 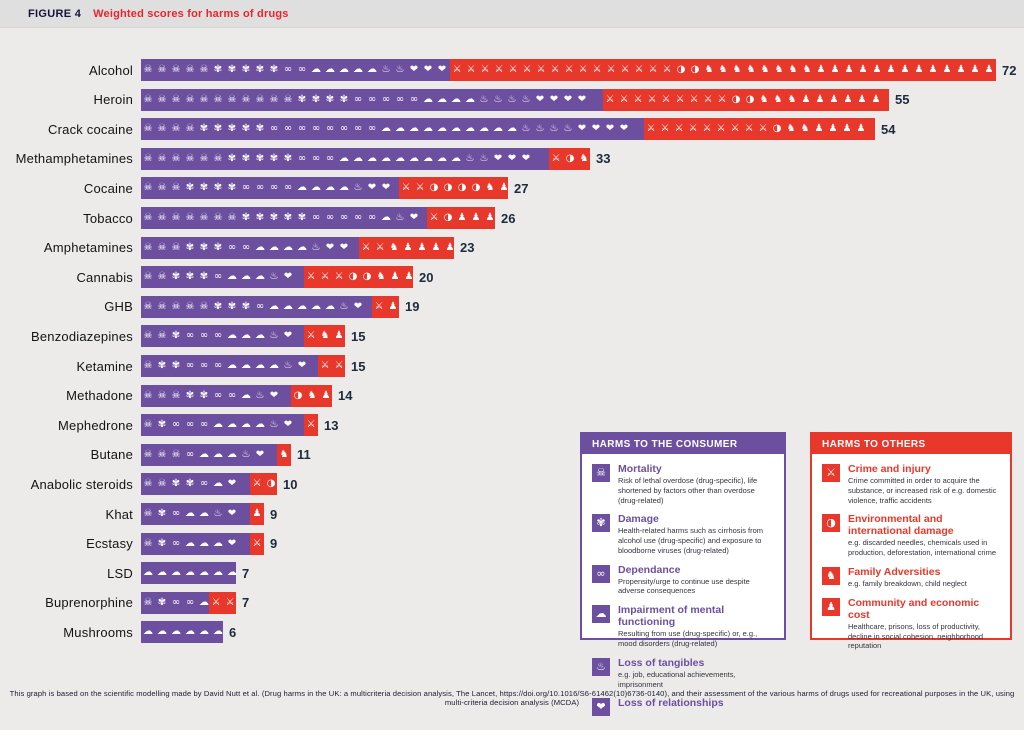 I want to click on consumer-bar-segment: ☠ ☠ ☠ ☠ ☠ ☠ ✾ ✾ ✾ ✾ ✾ ∞ ∞ ∞ ☁ ☁ ☁ ☁ ☁ ☁ ☁ ☁ ☁ ♨ ♨ ❤ ❤ ❤, so click(x=345, y=158).